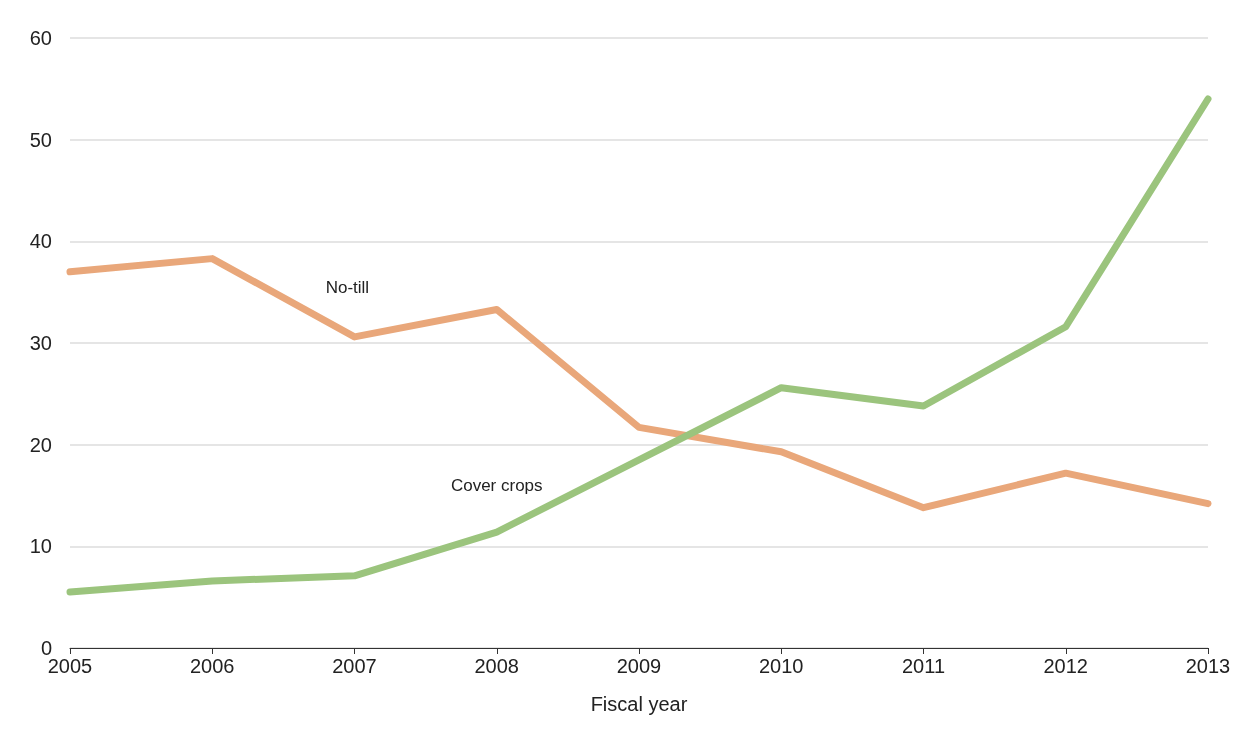 Image resolution: width=1259 pixels, height=750 pixels. I want to click on y-tick-label: 50, so click(40, 139).